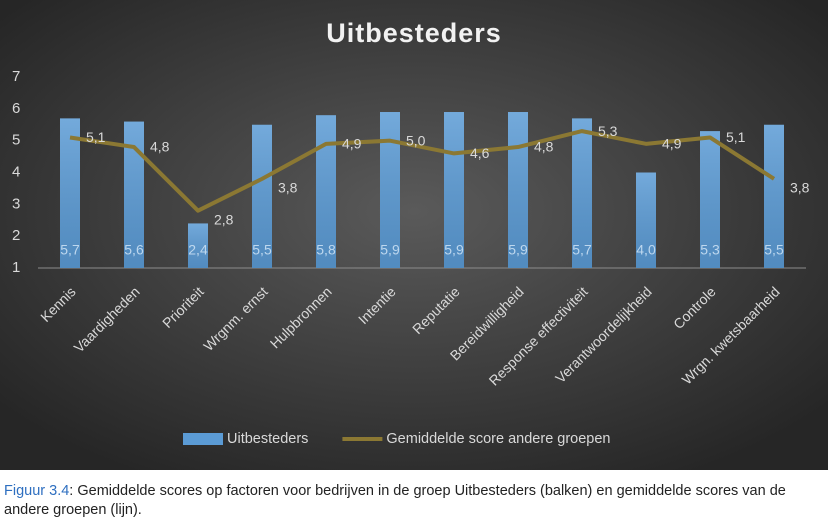 This screenshot has width=828, height=526. Describe the element at coordinates (16, 267) in the screenshot. I see `y-tick-label: 1` at that location.